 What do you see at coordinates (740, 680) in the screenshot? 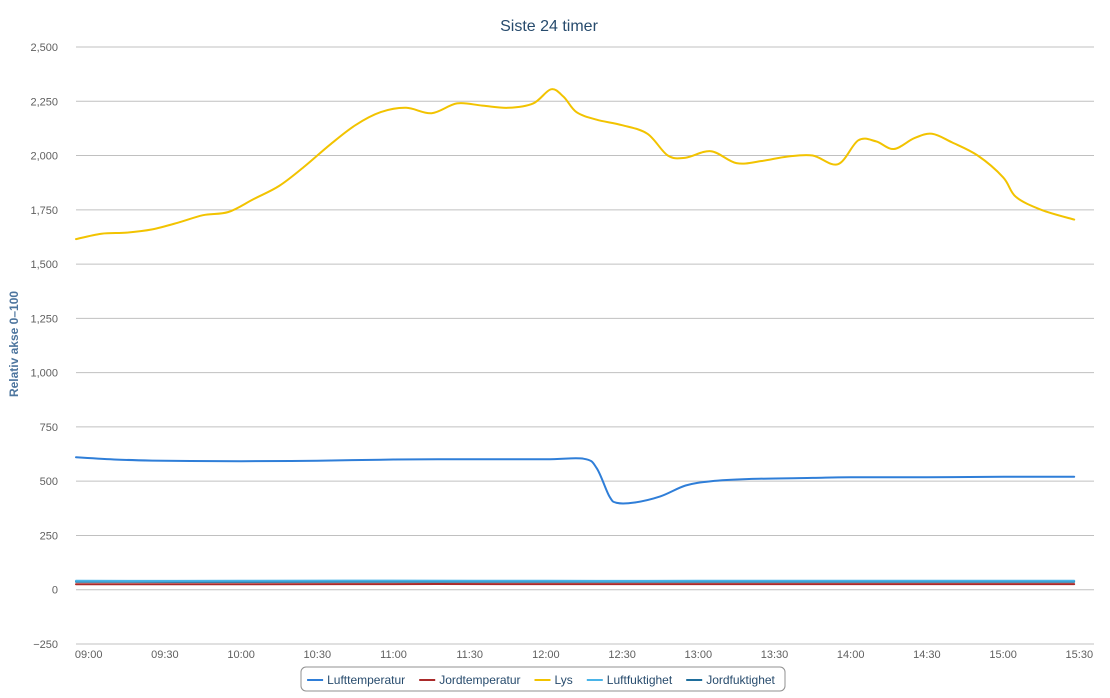
I see `legend-item-jordfuktighet: Jordfuktighet` at bounding box center [740, 680].